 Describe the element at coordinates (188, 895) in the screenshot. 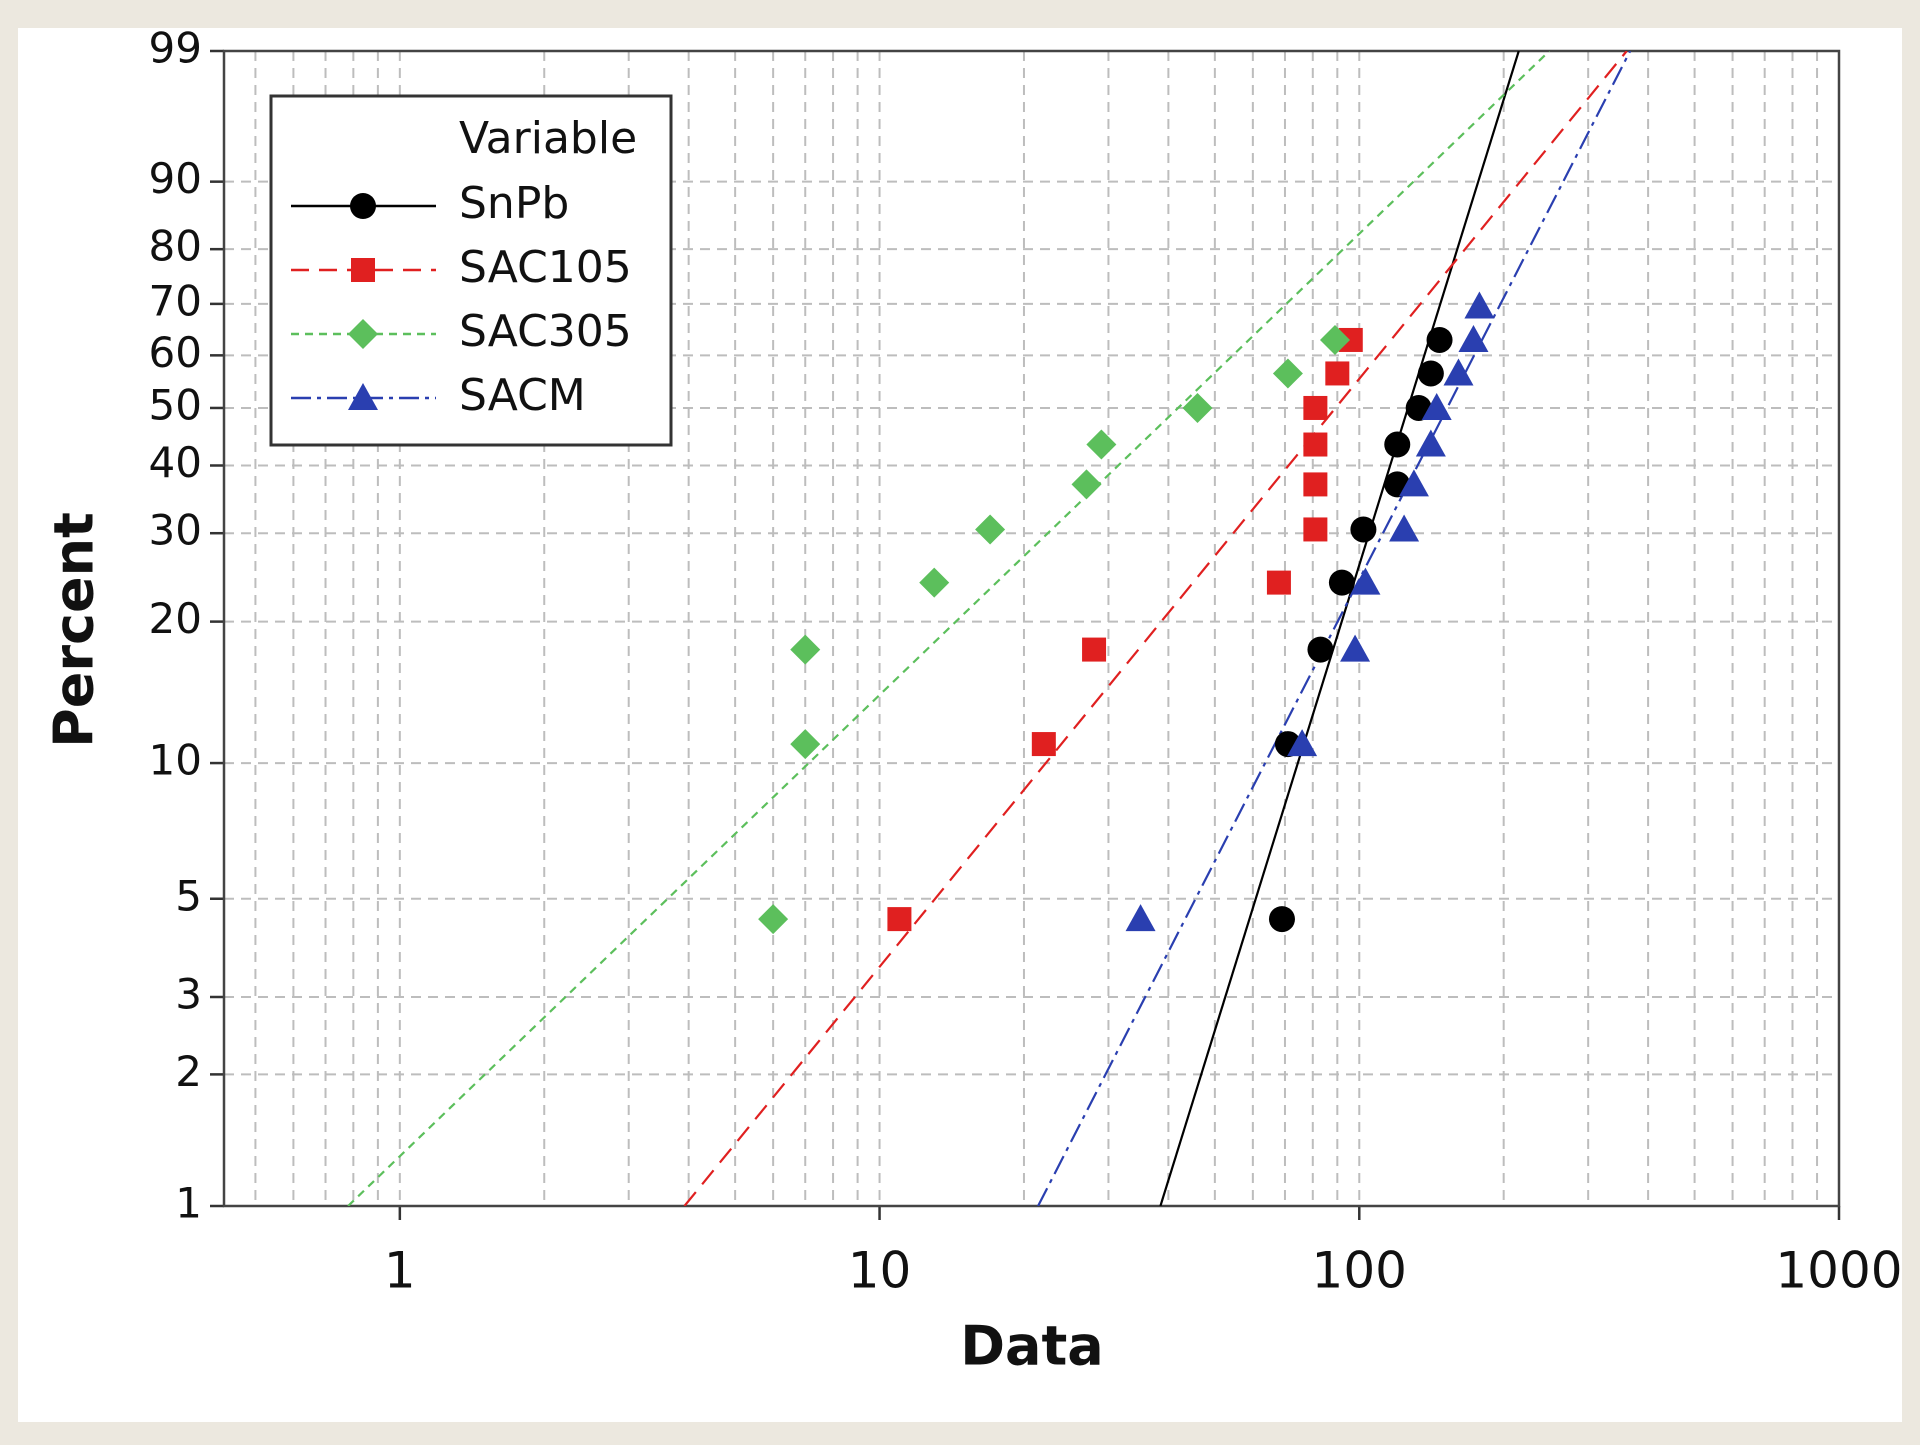

I see `y-tick-label: 5` at that location.